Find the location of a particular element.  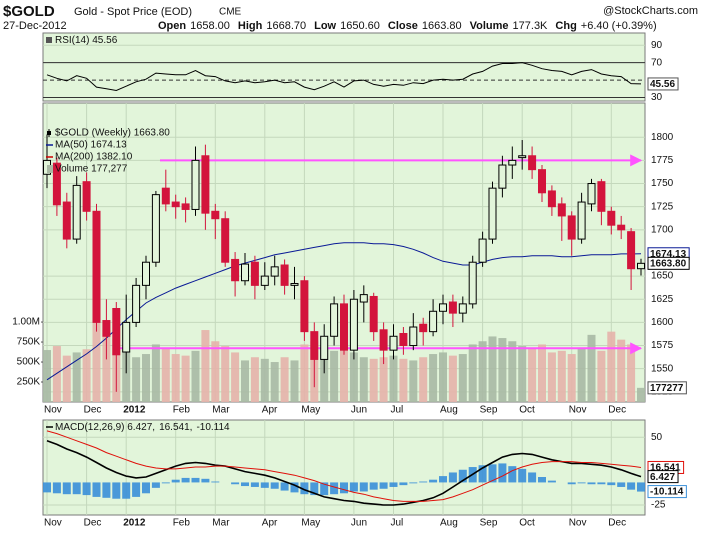

x-tick-label: Mar is located at coordinates (221, 410).